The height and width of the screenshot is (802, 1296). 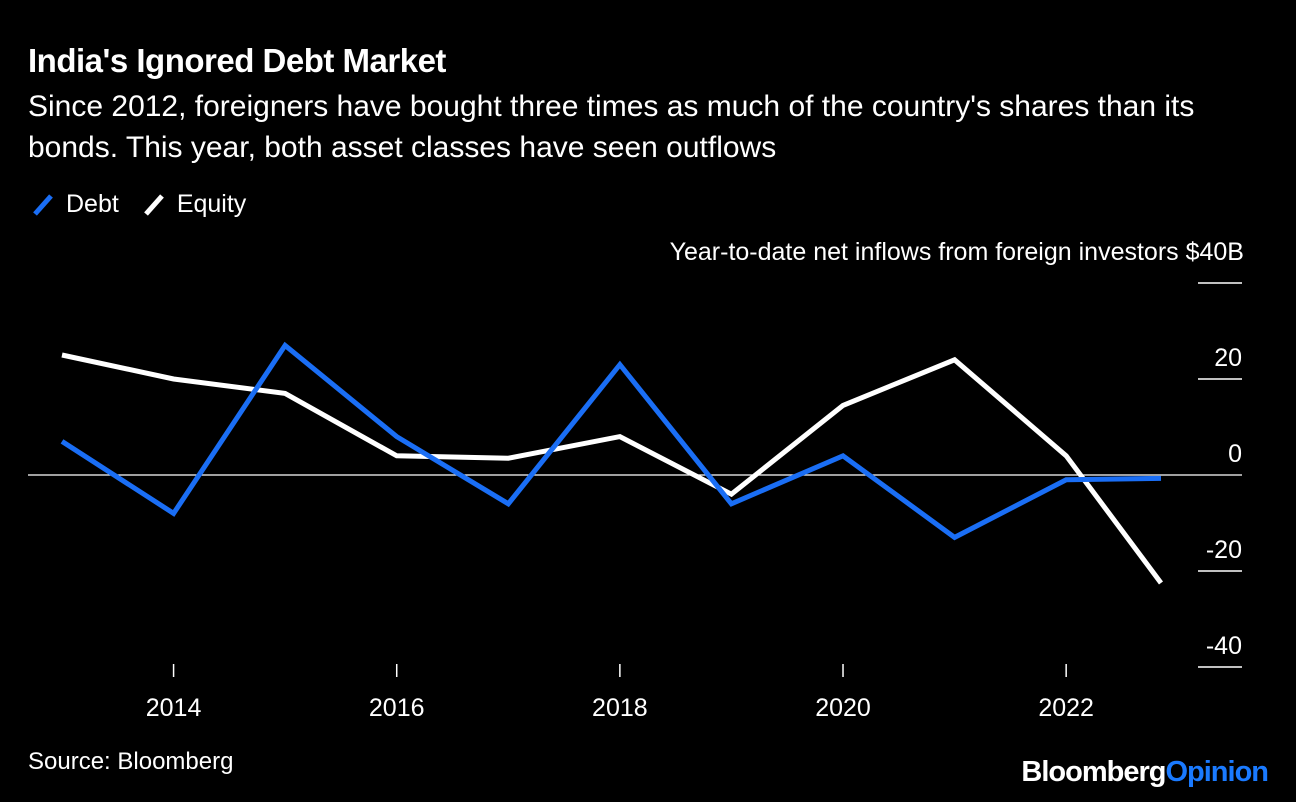 I want to click on y-tick-label: -40, so click(x=1224, y=646).